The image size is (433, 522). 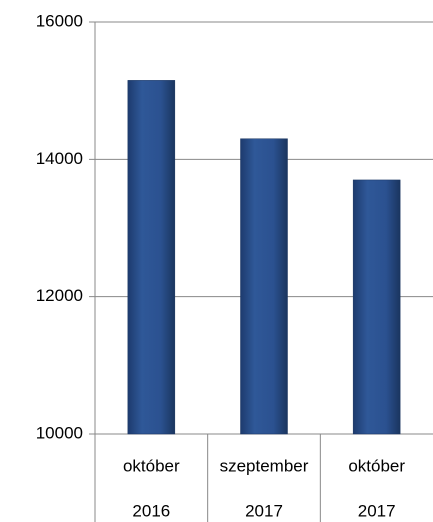 I want to click on y-tick-label: 14000, so click(x=59, y=158).